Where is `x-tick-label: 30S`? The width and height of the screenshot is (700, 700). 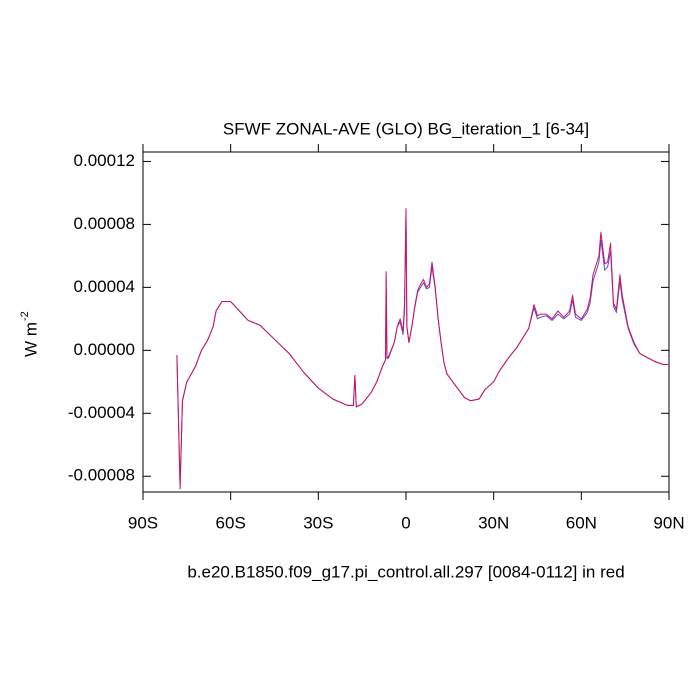 x-tick-label: 30S is located at coordinates (318, 522).